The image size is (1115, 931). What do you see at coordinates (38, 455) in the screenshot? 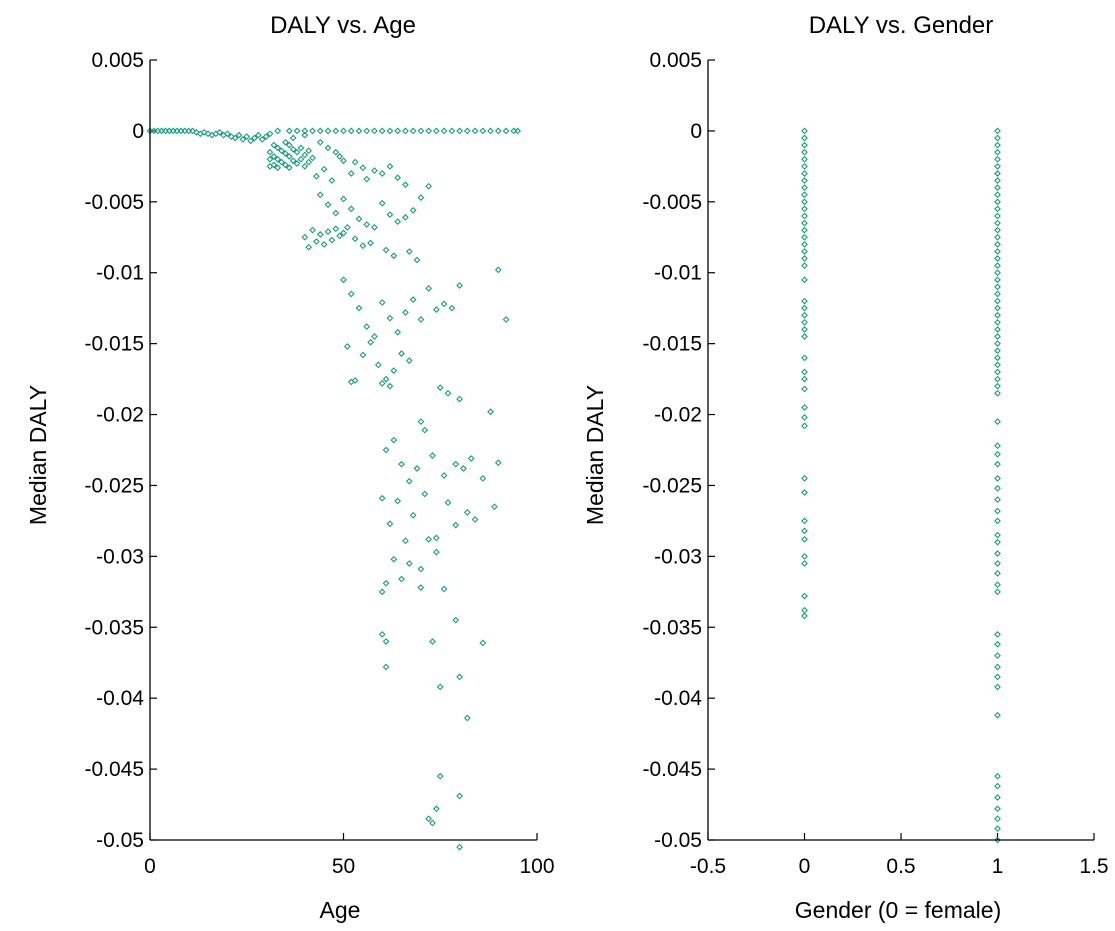
I see `y-axis-label: Median DALY` at bounding box center [38, 455].